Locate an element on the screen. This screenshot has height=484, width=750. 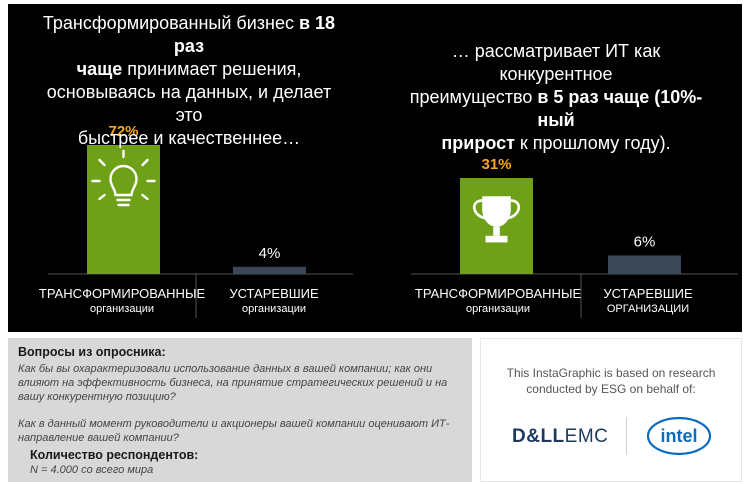
bar-transformed-data is located at coordinates (123, 209).